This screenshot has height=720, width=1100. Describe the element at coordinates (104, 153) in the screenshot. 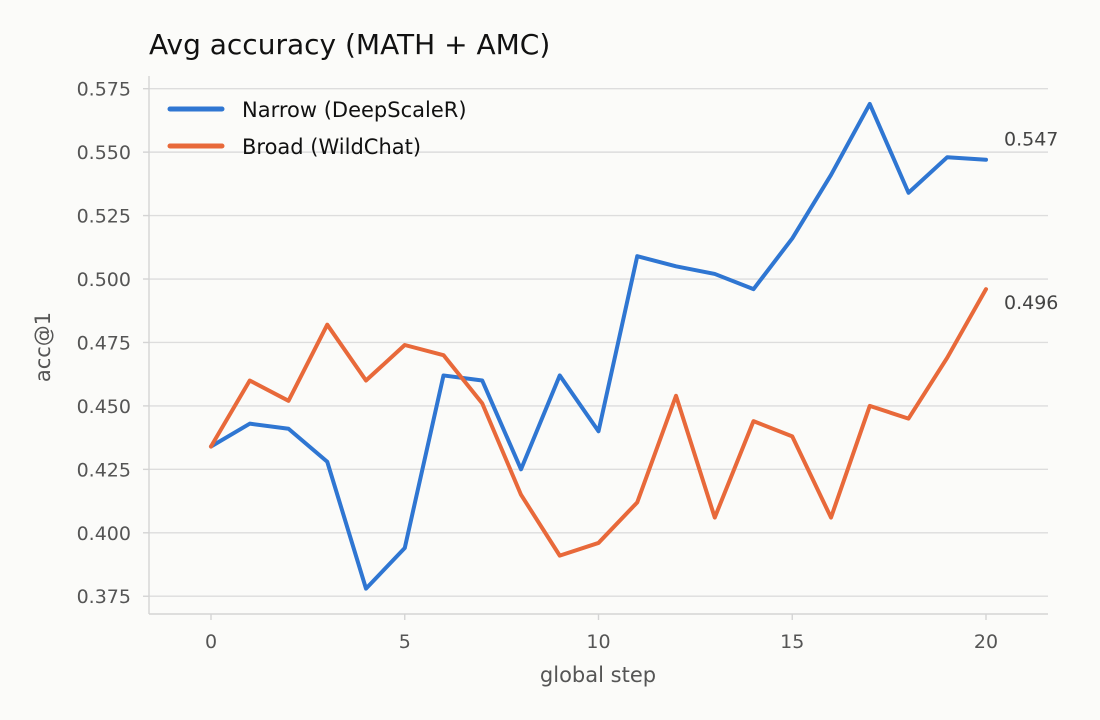

I see `y-tick-label: 0.550` at that location.